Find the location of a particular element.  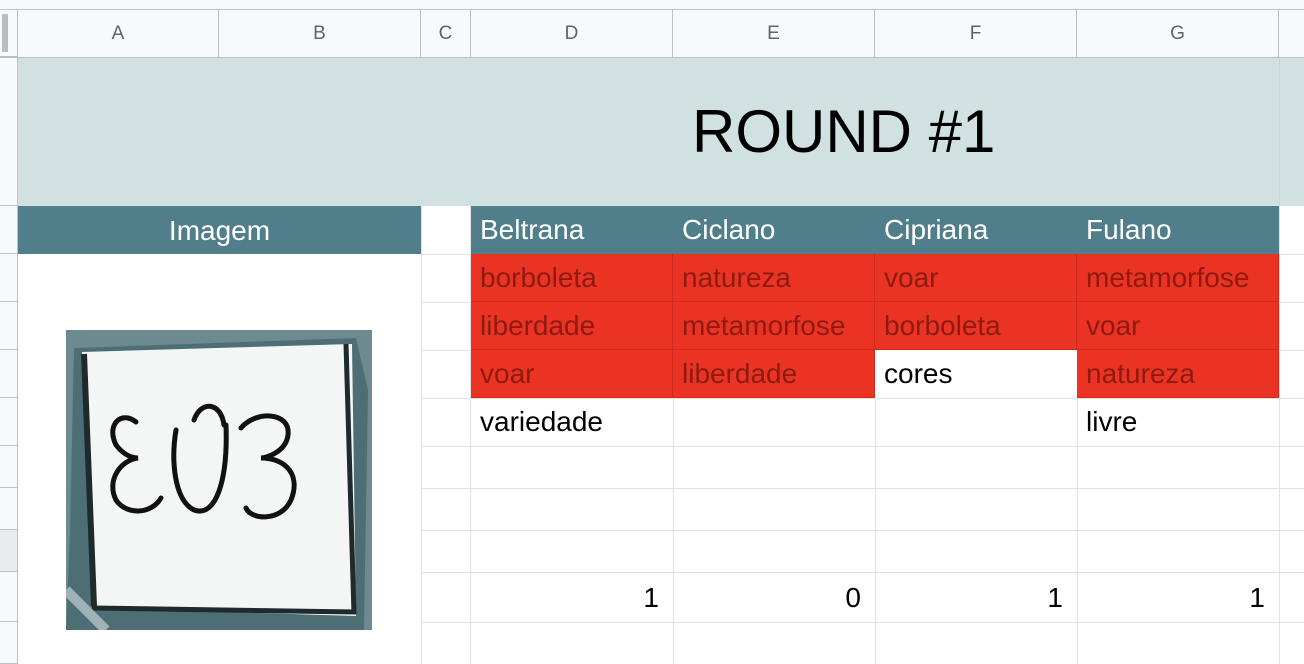

word-cell: livre is located at coordinates (1112, 421).